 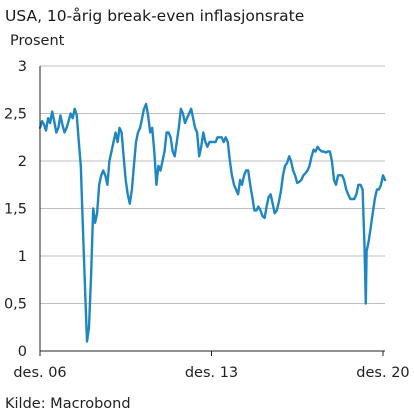 I want to click on chart-title: USA, 10-årig break-even inflasjonsrate, so click(x=154, y=16).